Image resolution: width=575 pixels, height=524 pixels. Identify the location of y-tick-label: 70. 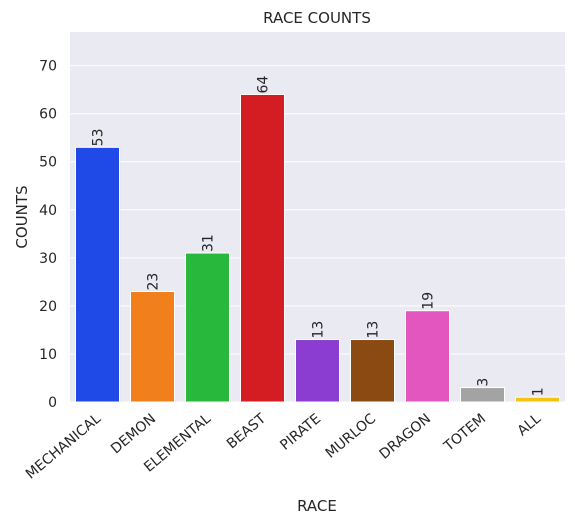
(48, 67).